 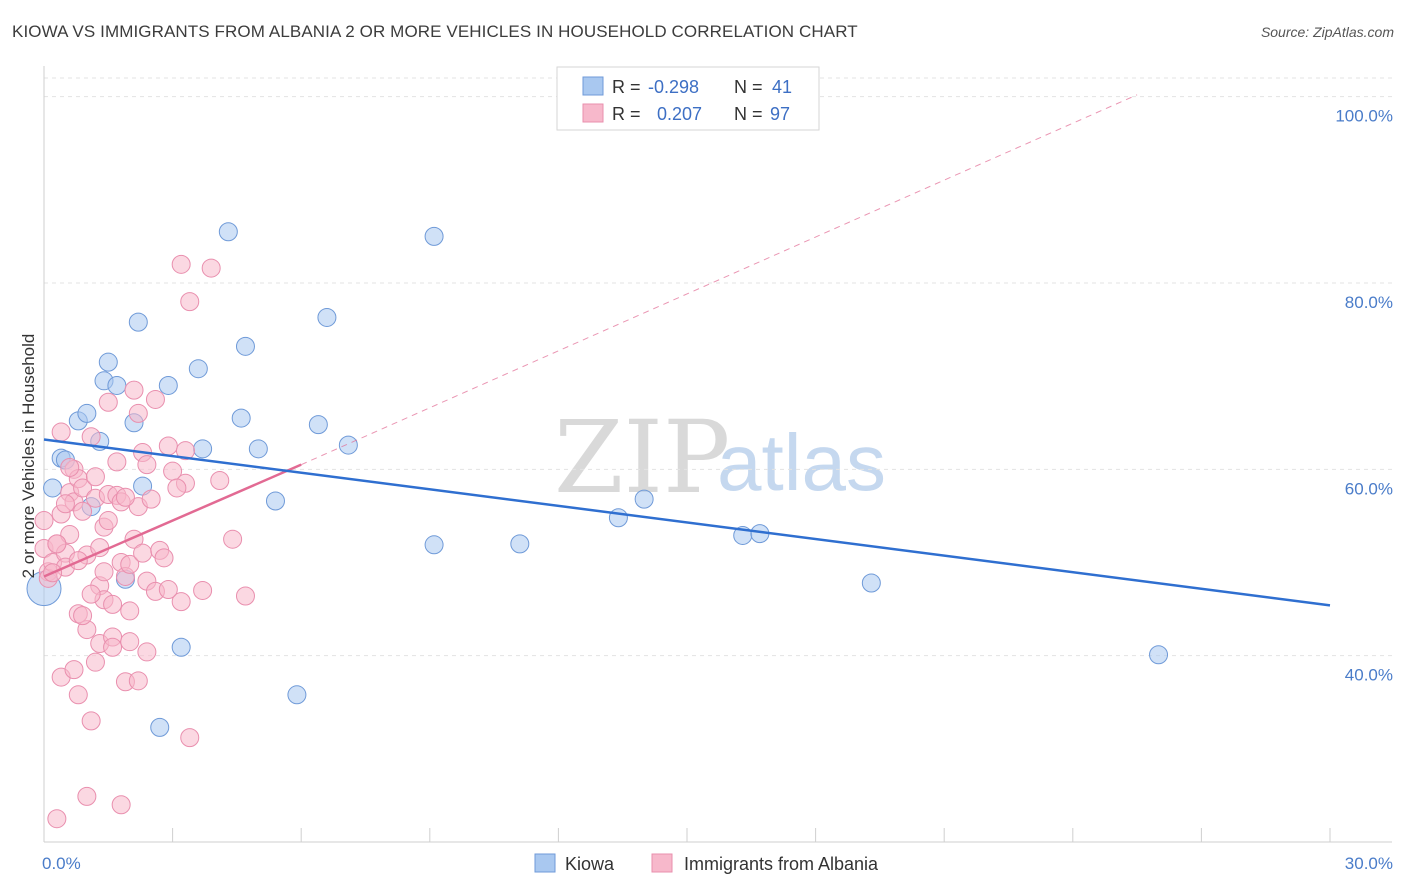 I want to click on stats-n-value-kiowa: 41, so click(x=782, y=87).